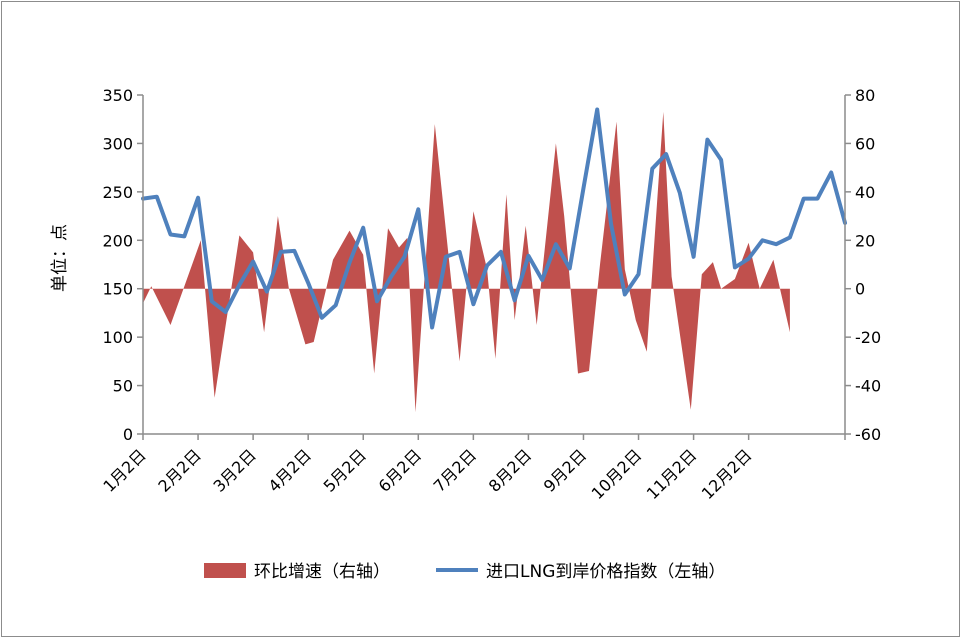 The height and width of the screenshot is (642, 963). Describe the element at coordinates (117, 240) in the screenshot. I see `y-left-tick-label: 200` at that location.